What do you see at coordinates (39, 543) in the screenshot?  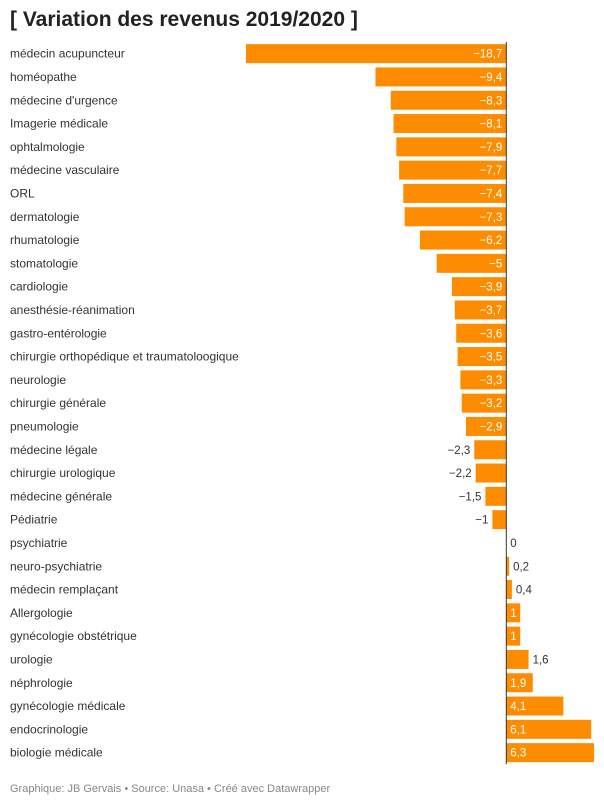 I see `category-label: psychiatrie` at bounding box center [39, 543].